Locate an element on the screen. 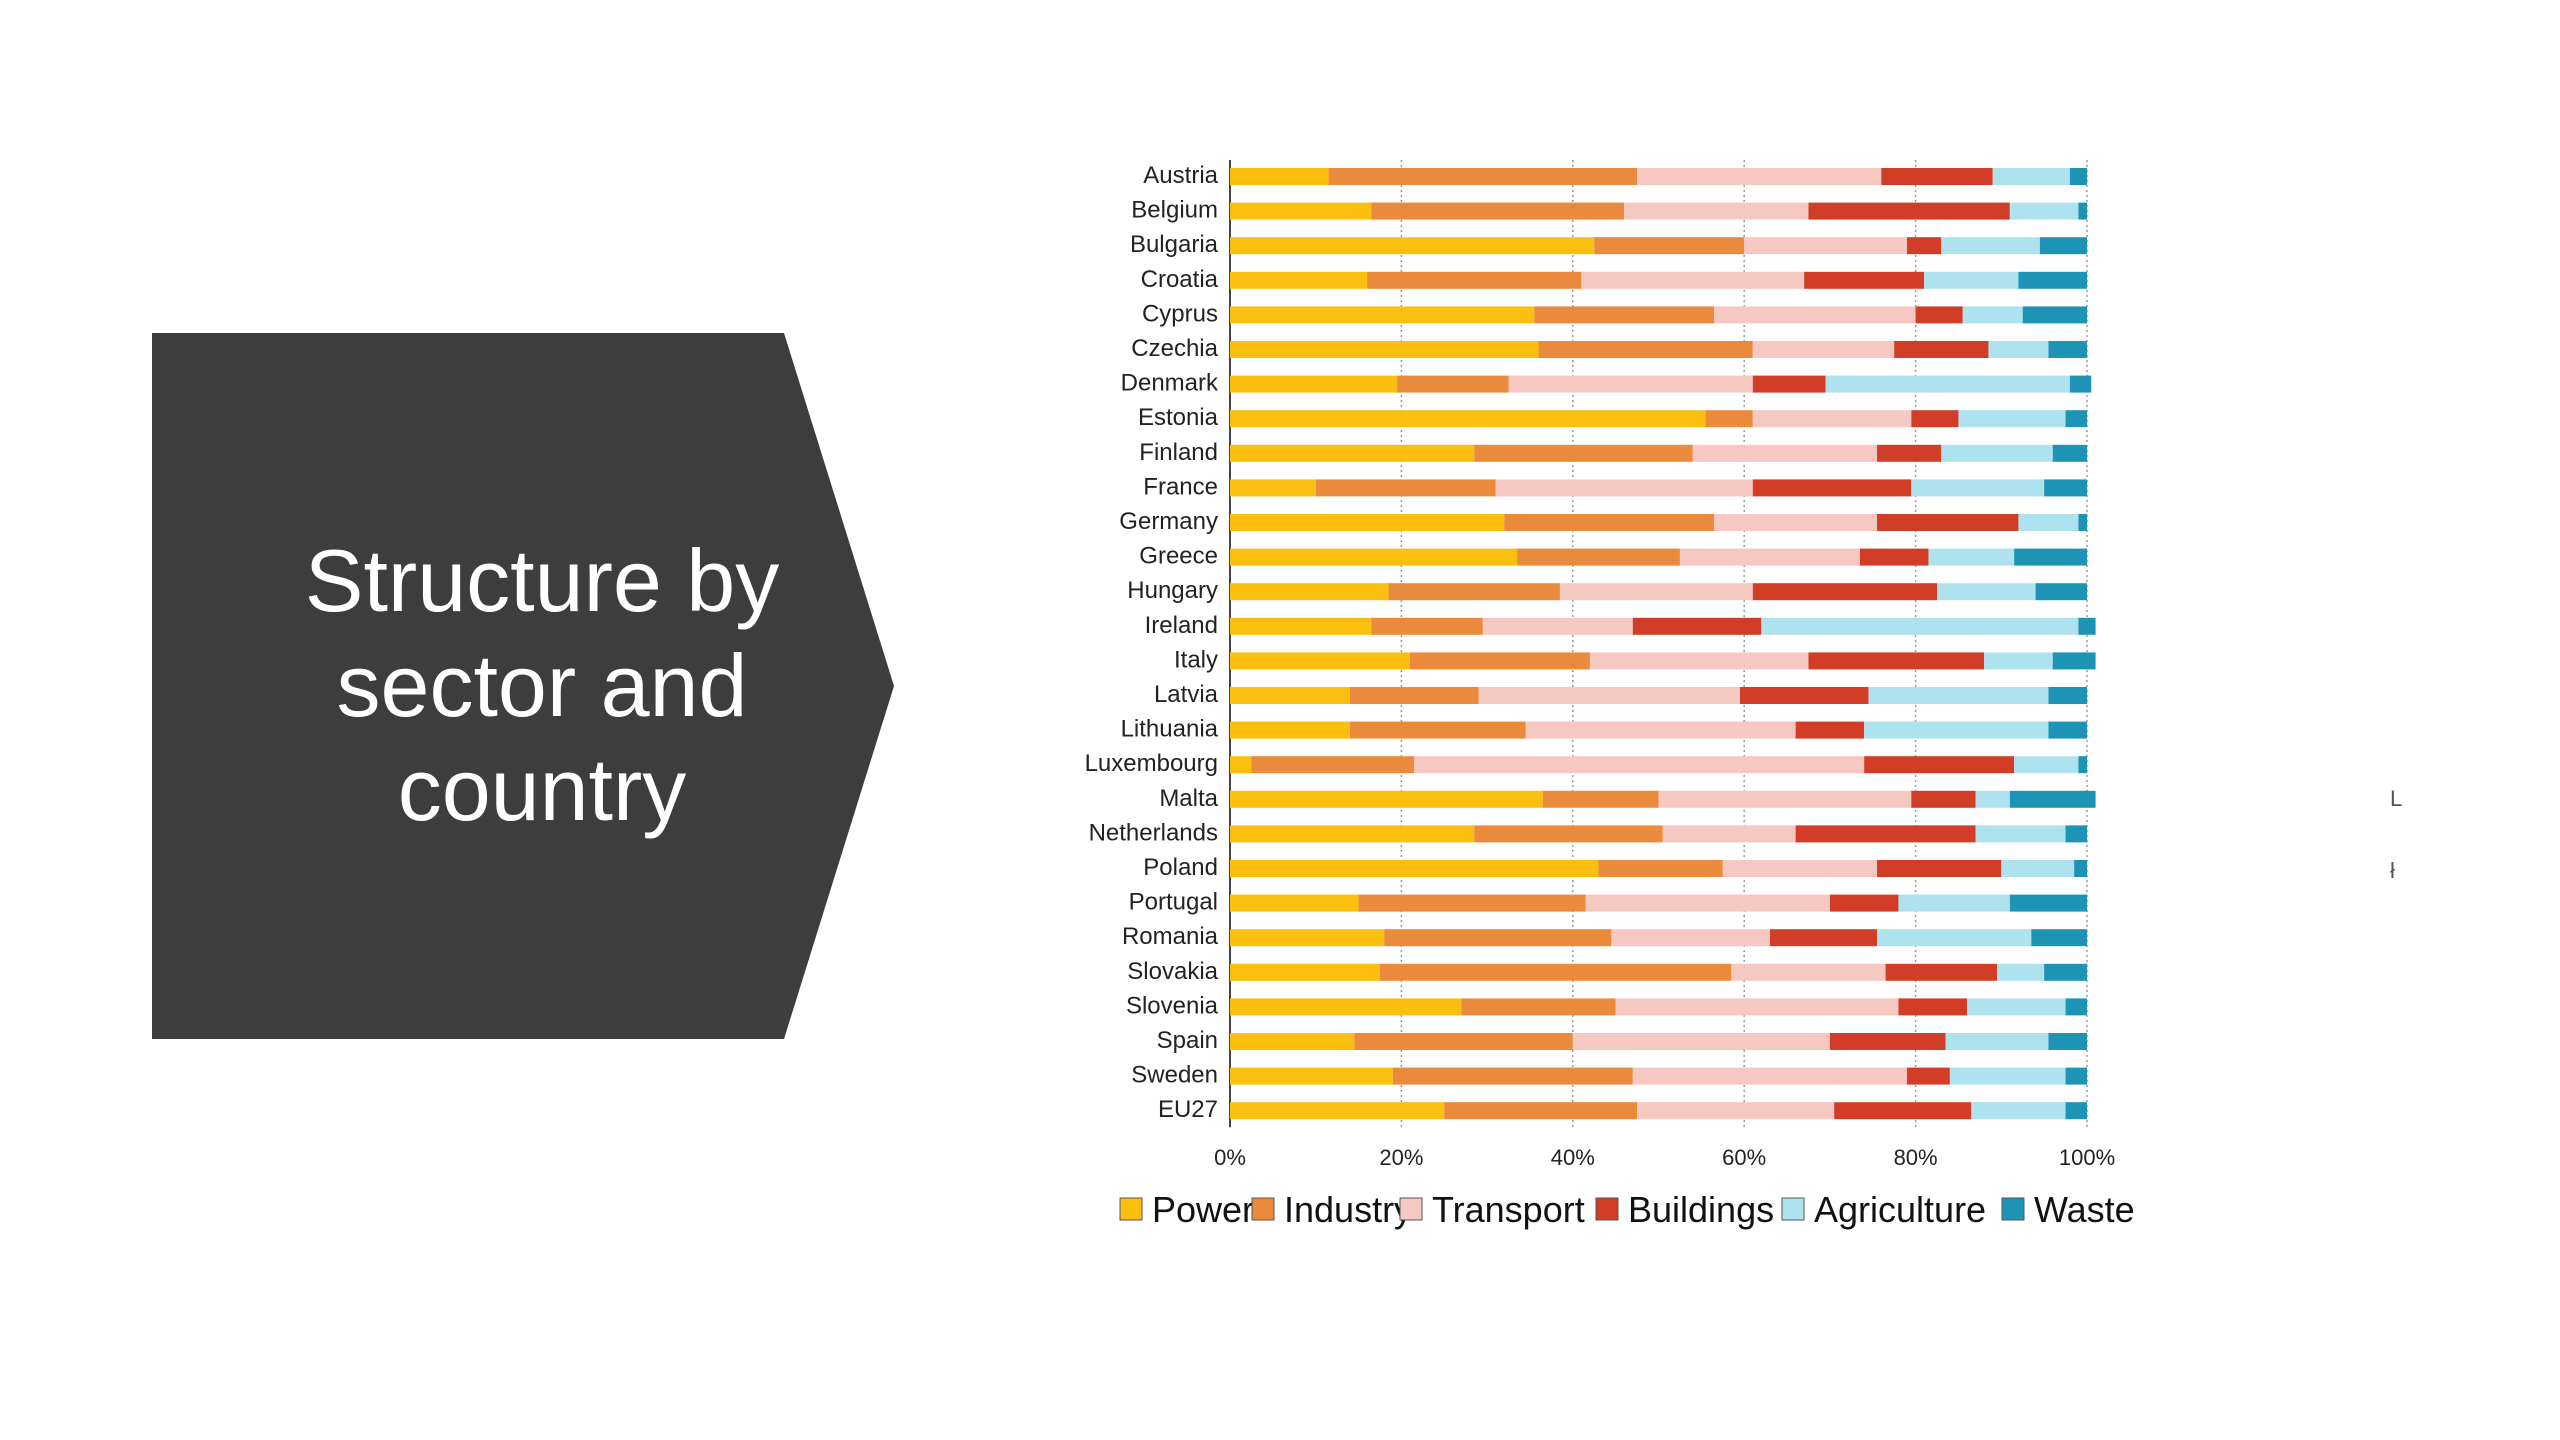  legend-label: Power is located at coordinates (1203, 1209).